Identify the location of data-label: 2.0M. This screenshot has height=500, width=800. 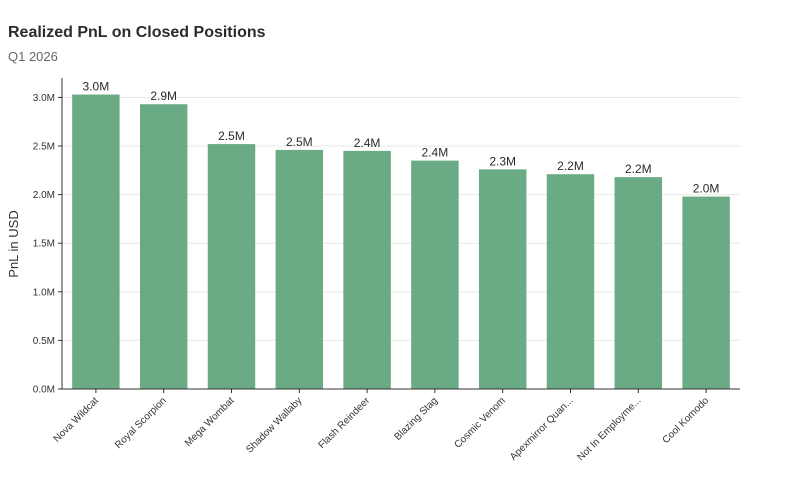
(706, 189).